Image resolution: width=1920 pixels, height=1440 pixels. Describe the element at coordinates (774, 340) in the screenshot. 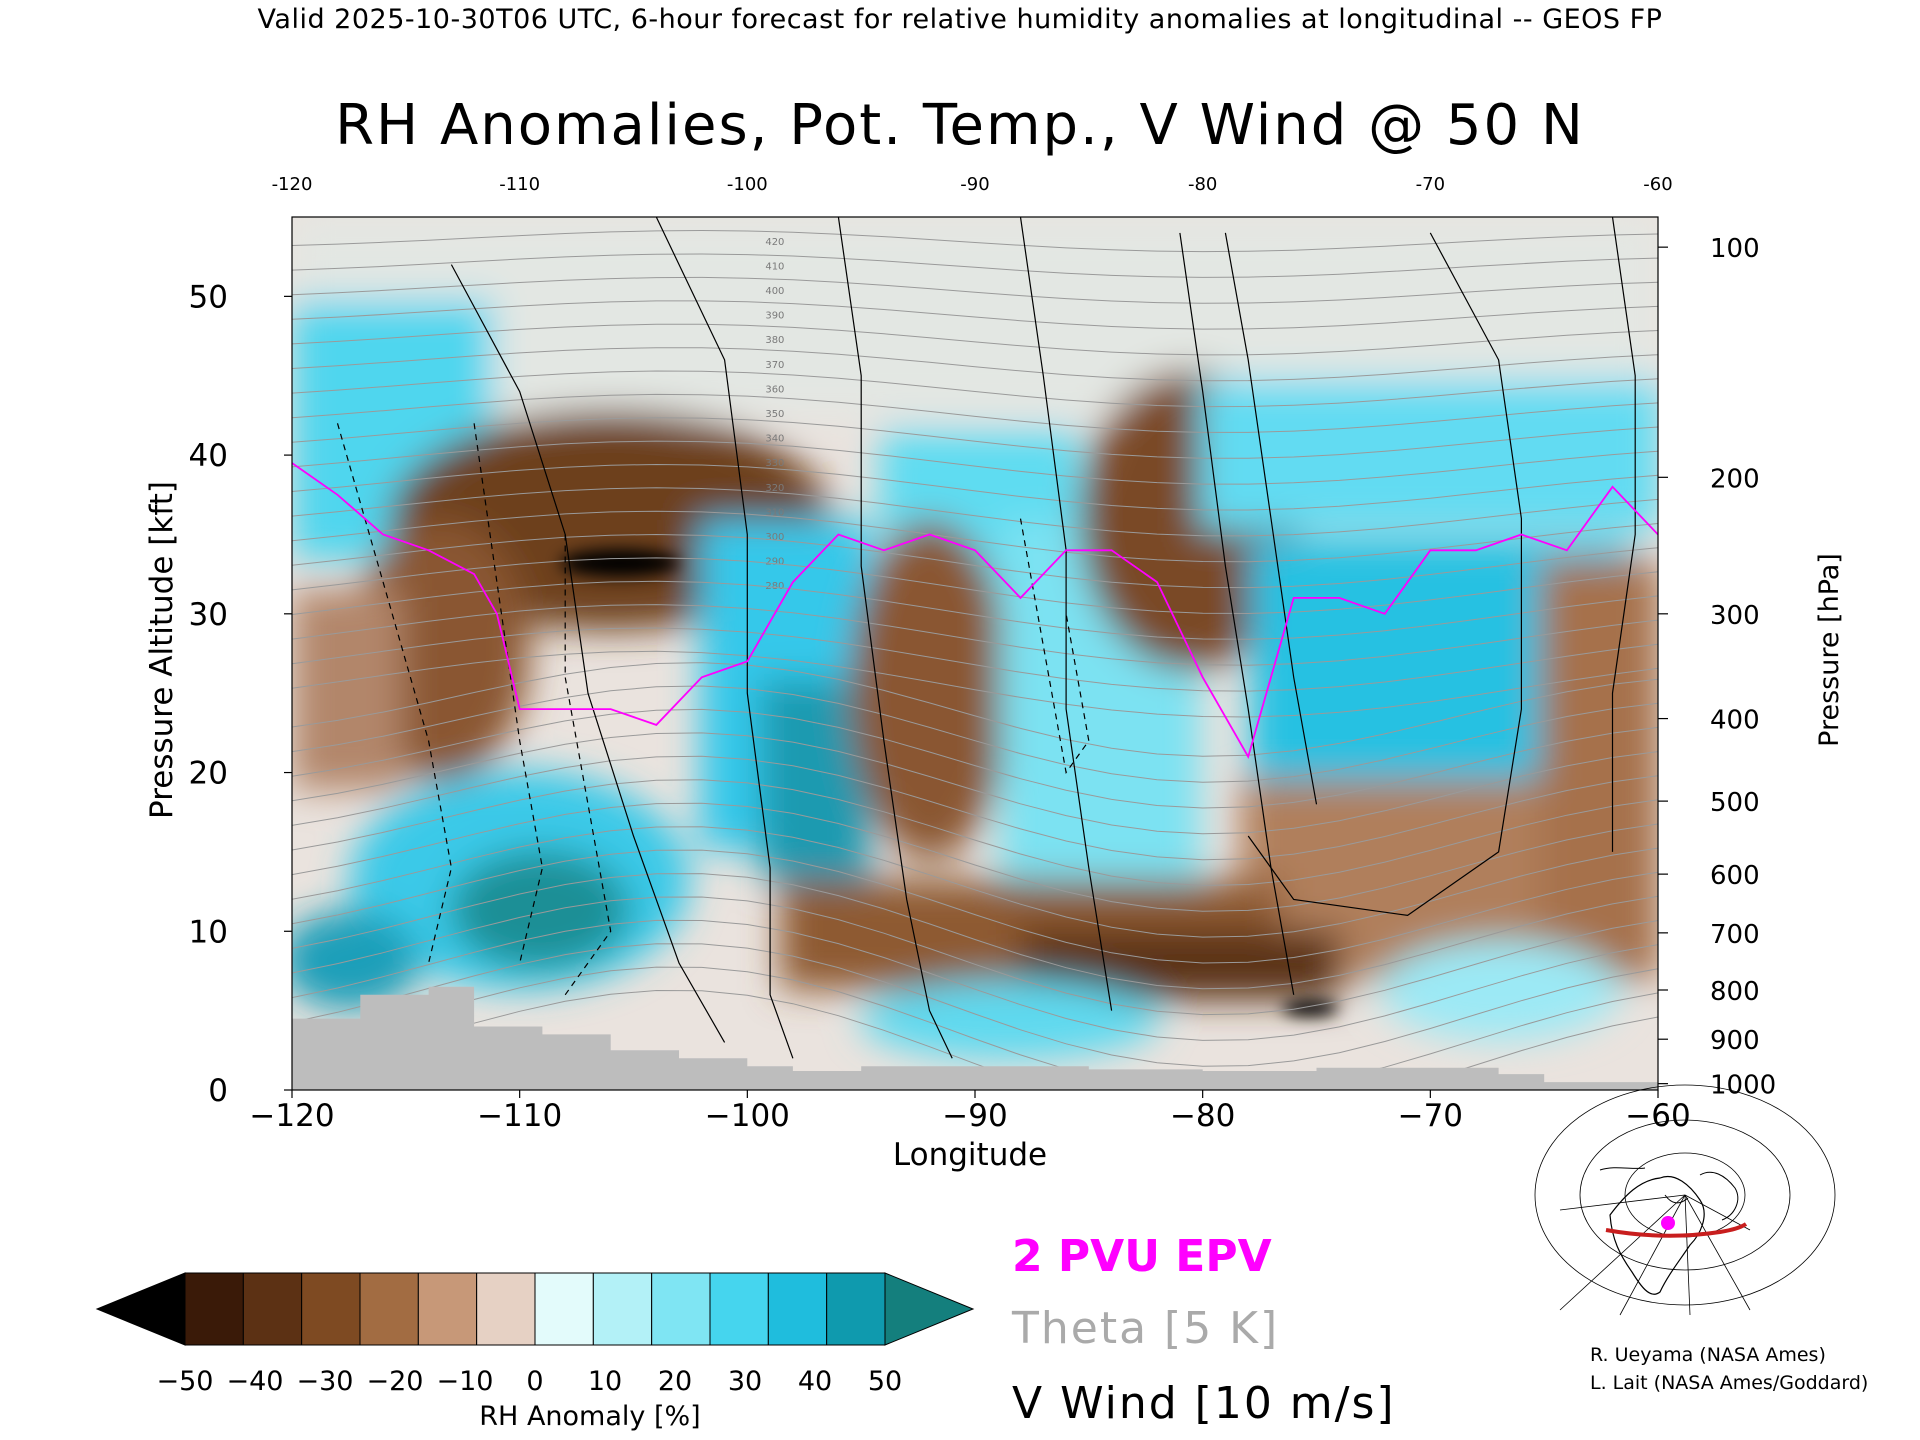

I see `theta-contour-label: 380` at that location.